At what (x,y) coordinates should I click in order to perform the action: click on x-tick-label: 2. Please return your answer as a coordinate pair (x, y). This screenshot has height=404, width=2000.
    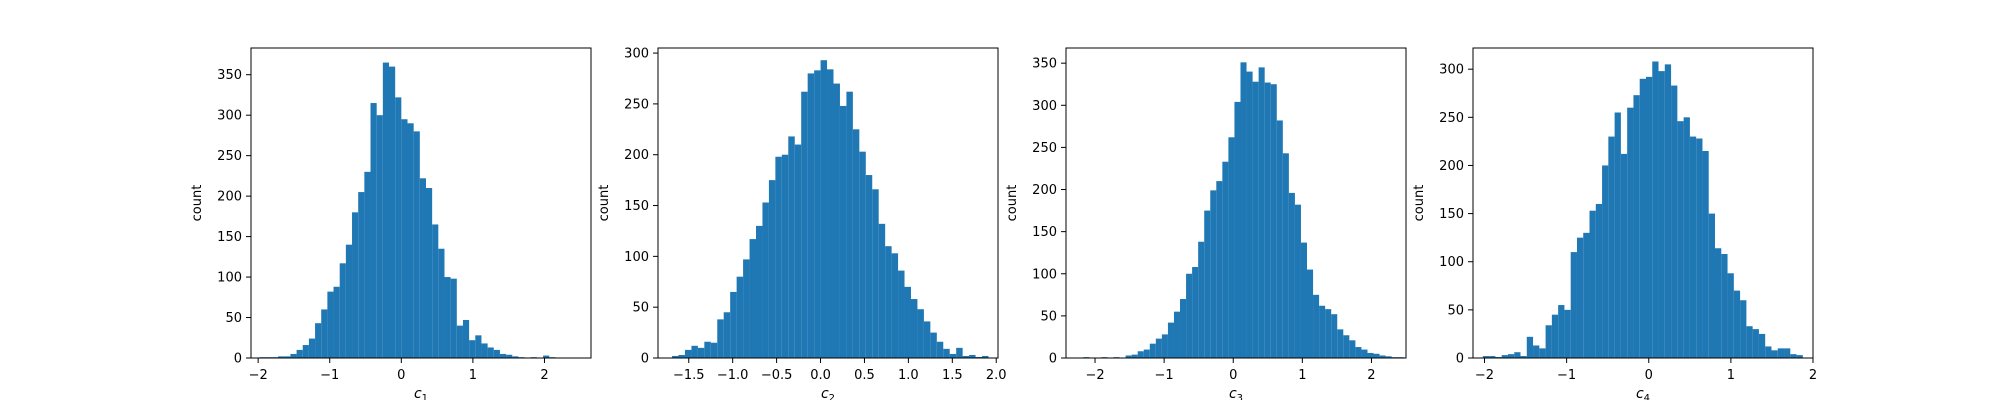
    Looking at the image, I should click on (1371, 375).